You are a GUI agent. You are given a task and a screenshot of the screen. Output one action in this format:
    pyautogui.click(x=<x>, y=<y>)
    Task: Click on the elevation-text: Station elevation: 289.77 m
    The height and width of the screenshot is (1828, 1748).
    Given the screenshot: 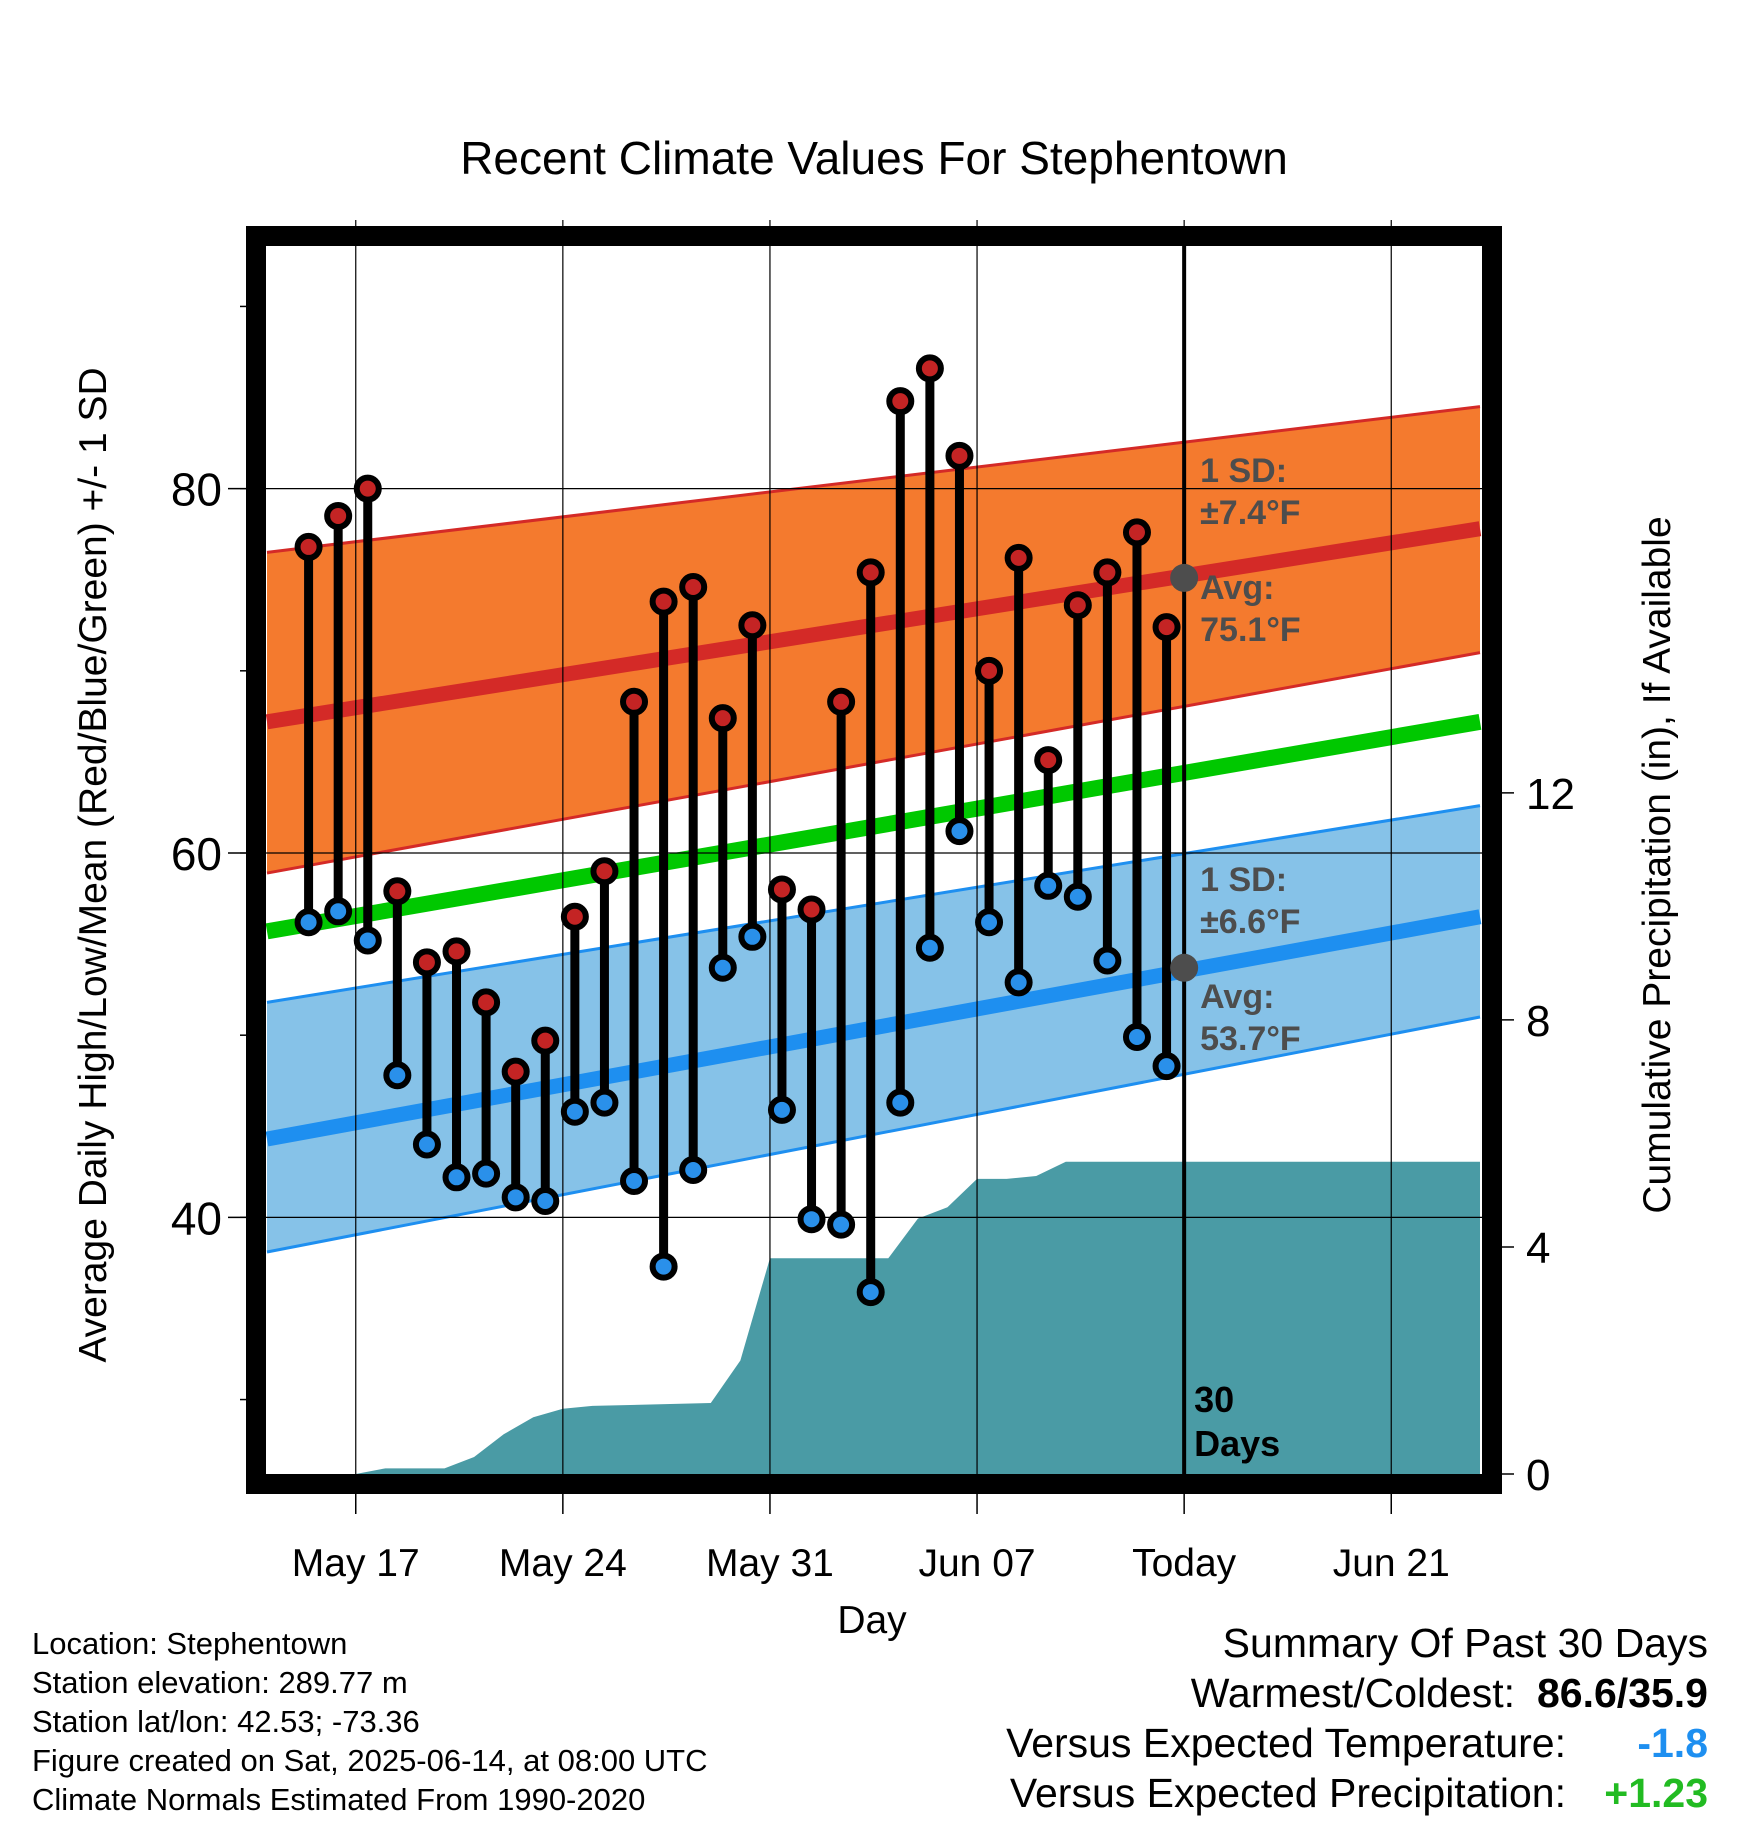 What is the action you would take?
    pyautogui.click(x=220, y=1682)
    